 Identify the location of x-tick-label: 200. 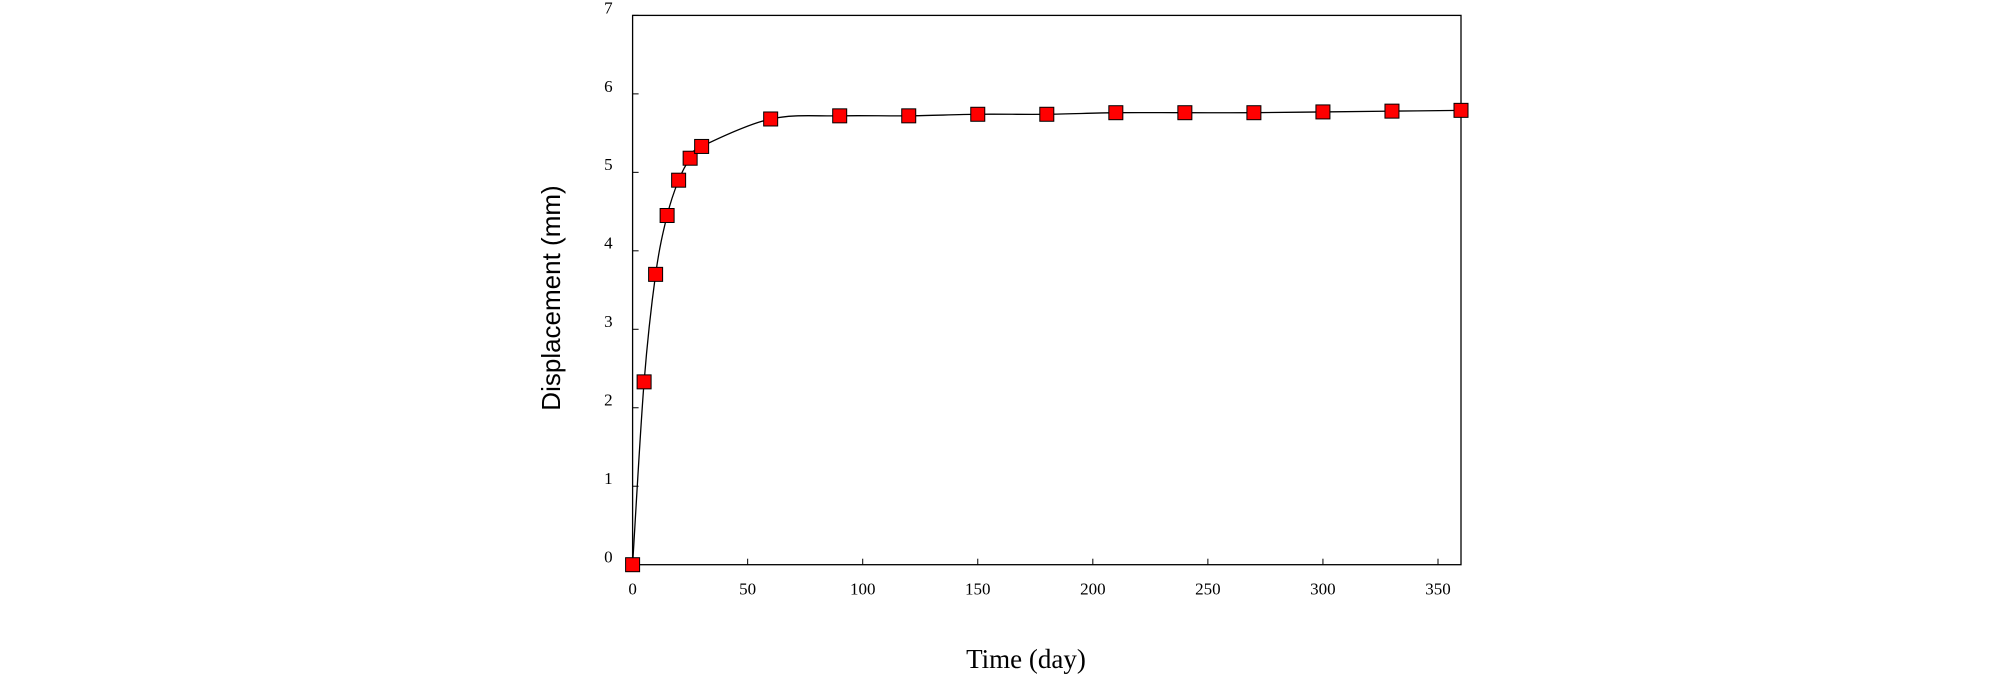
(1093, 589).